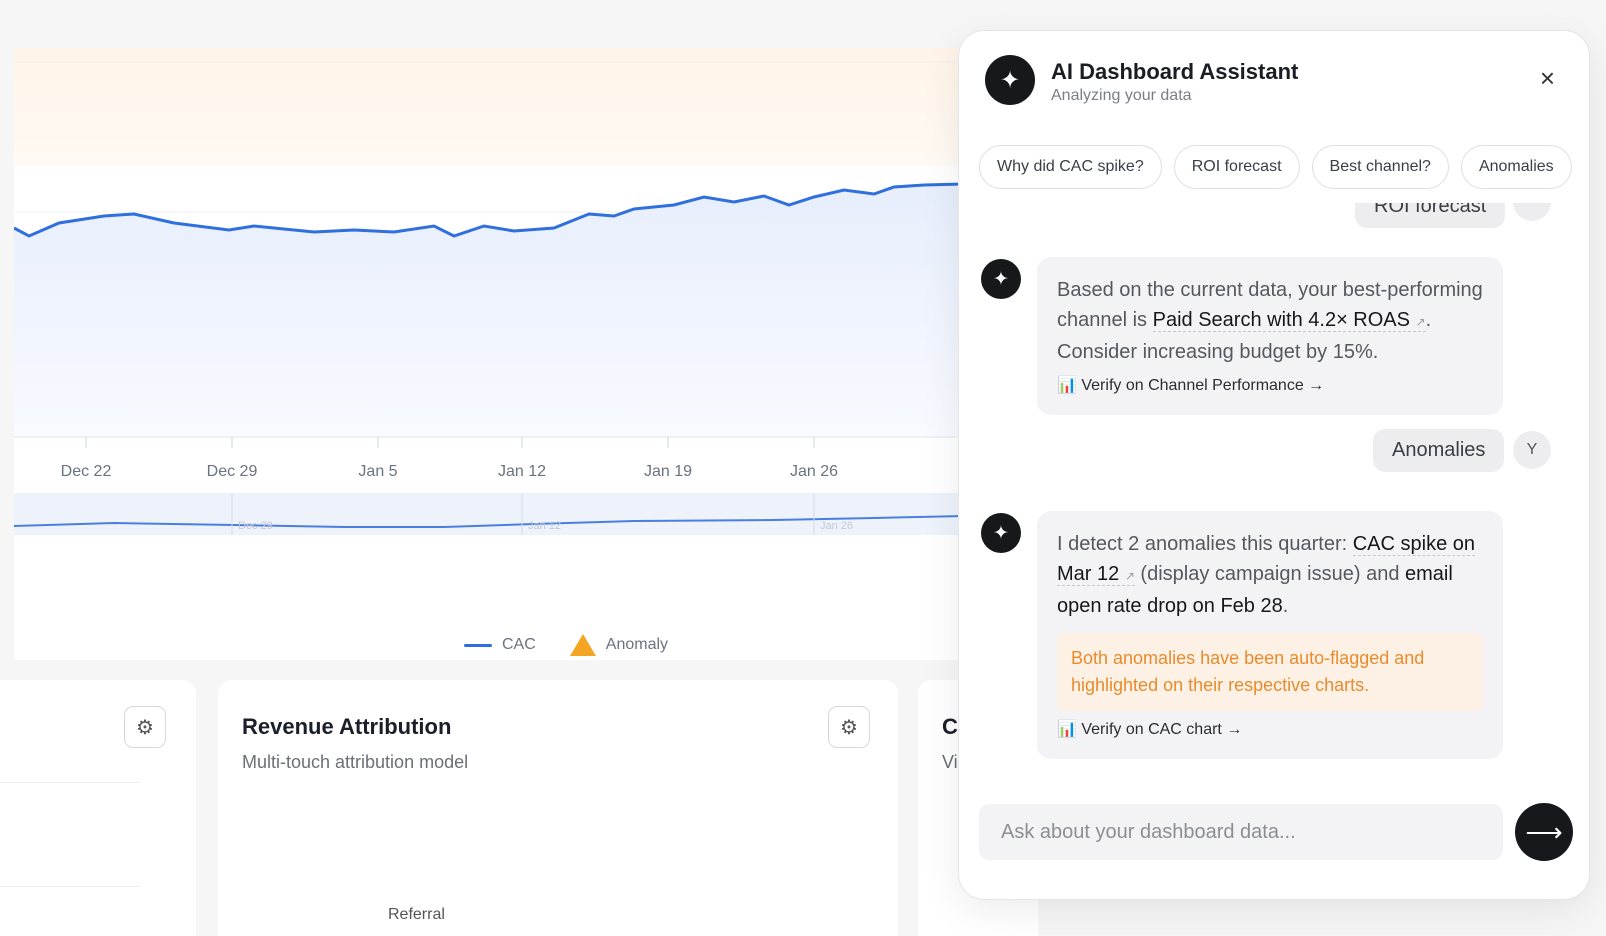  What do you see at coordinates (836, 526) in the screenshot?
I see `minimap-tick-label: Jan 26` at bounding box center [836, 526].